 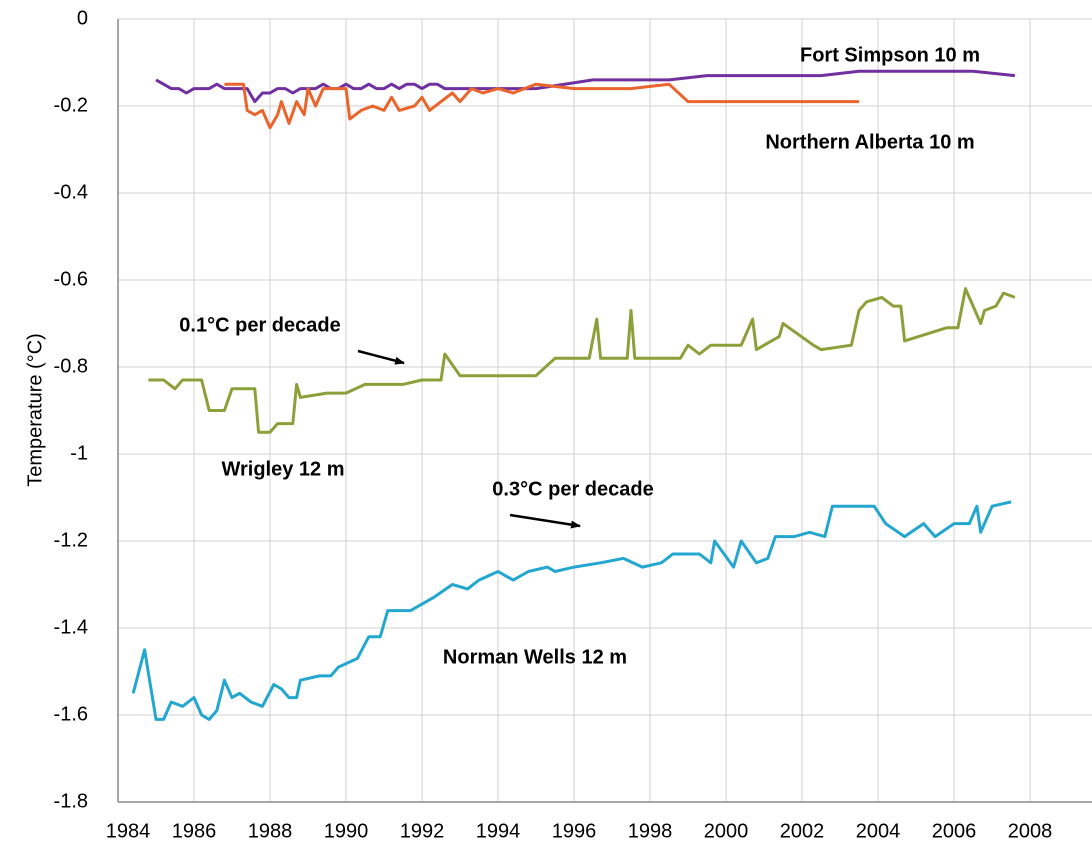 What do you see at coordinates (71, 627) in the screenshot?
I see `y-tick-label: -1.4` at bounding box center [71, 627].